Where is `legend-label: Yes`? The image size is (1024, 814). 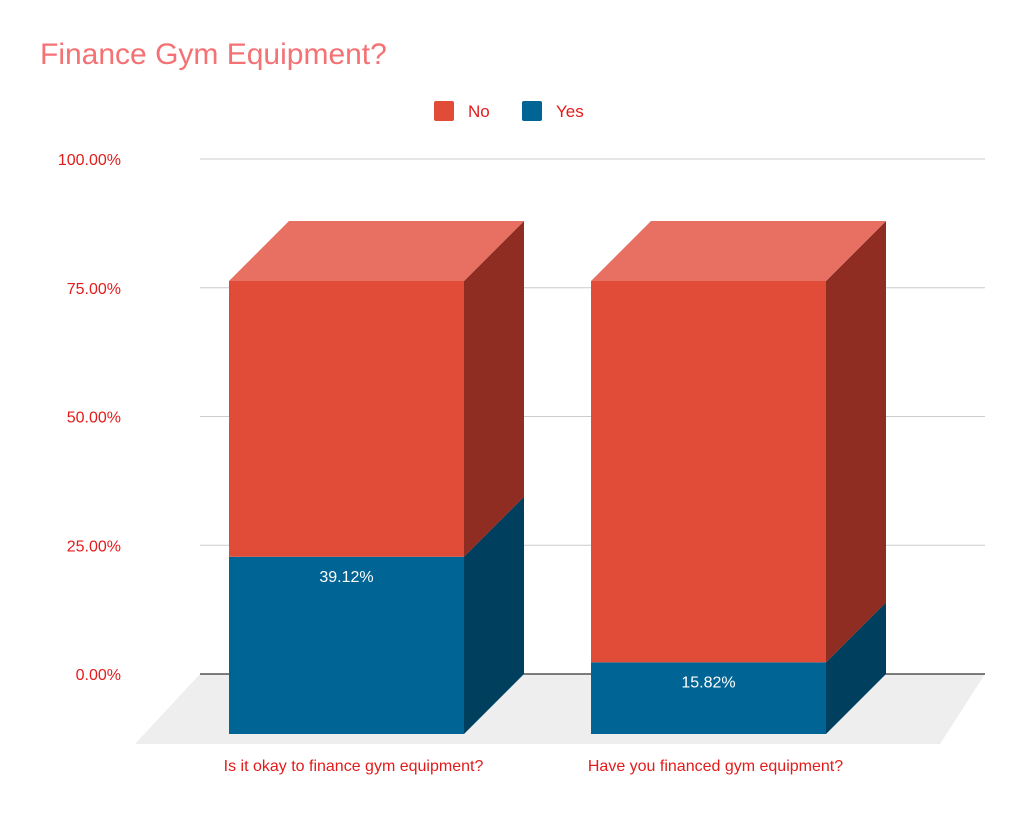 legend-label: Yes is located at coordinates (570, 111).